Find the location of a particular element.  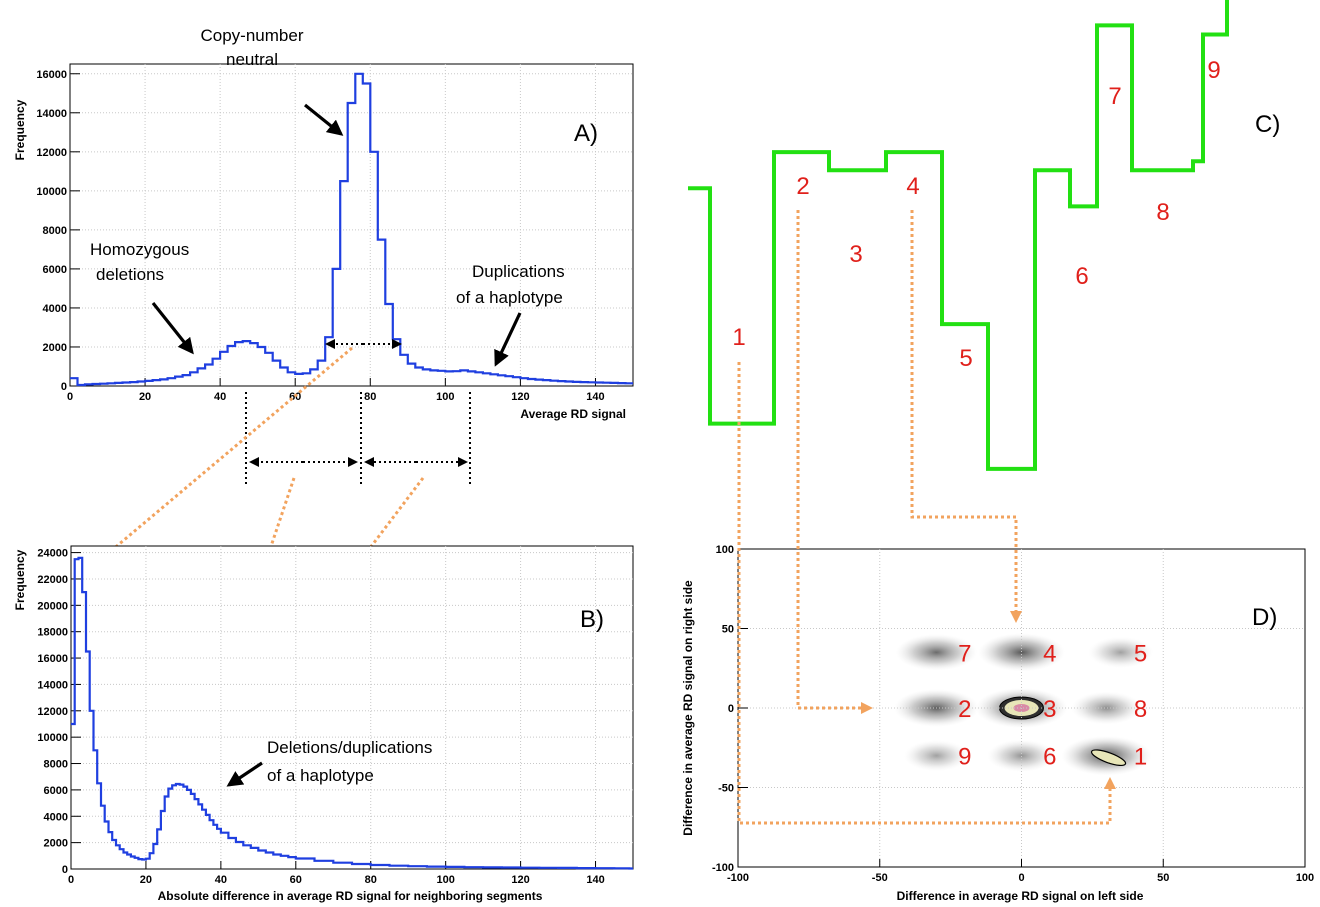

panel-a-y-tick-label: 16000 is located at coordinates (51, 75).